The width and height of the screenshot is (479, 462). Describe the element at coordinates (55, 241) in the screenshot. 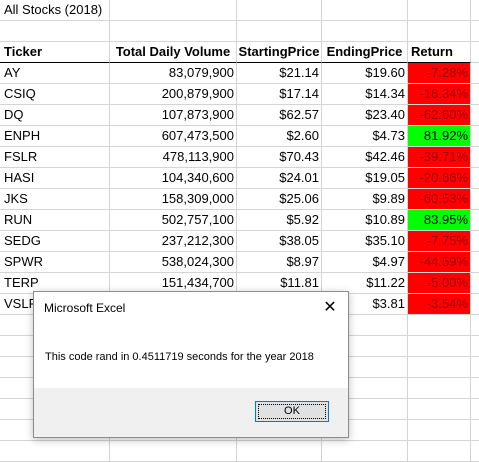

I see `cell: SEDG` at that location.